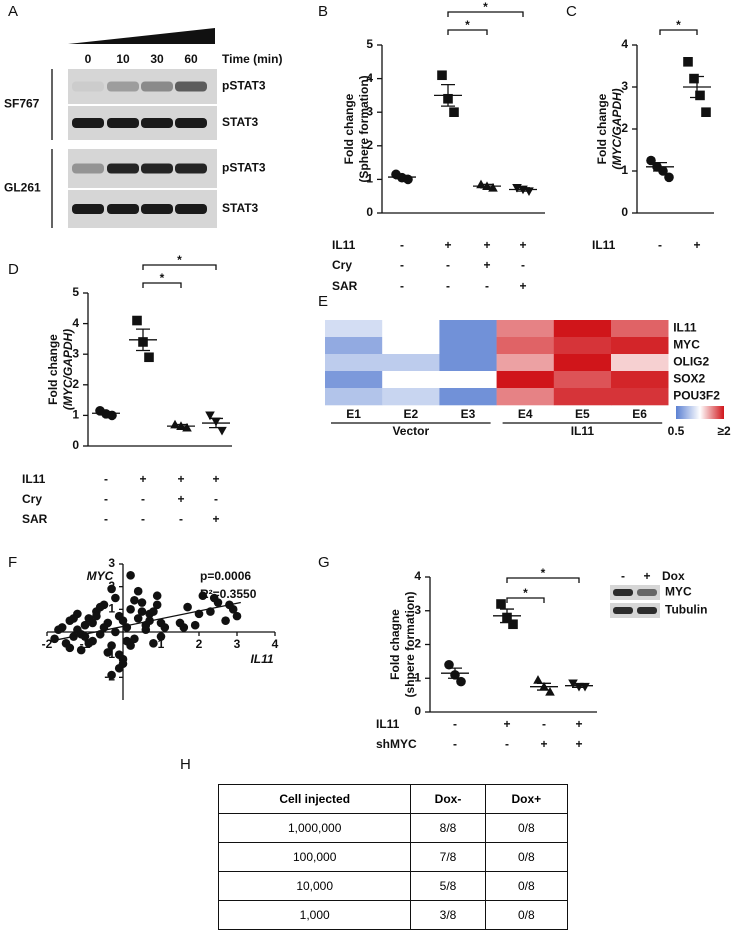  Describe the element at coordinates (364, 128) in the screenshot. I see `y-axis-label: (Sphere formation)` at that location.